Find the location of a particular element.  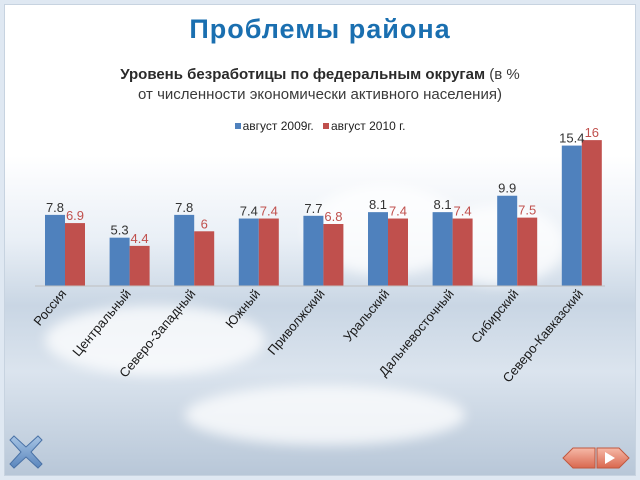

legend-item-2009: август 2009г. is located at coordinates (274, 126).